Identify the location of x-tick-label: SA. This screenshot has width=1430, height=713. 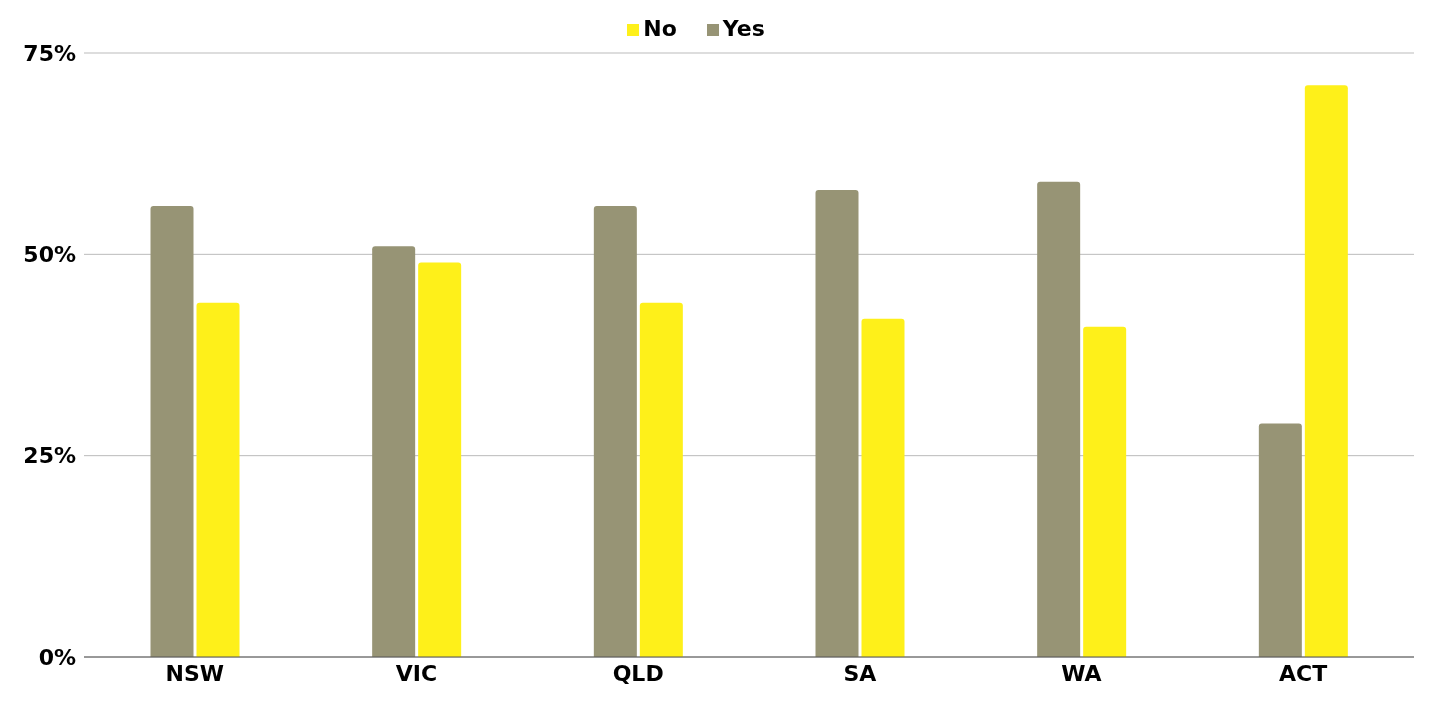
(860, 673).